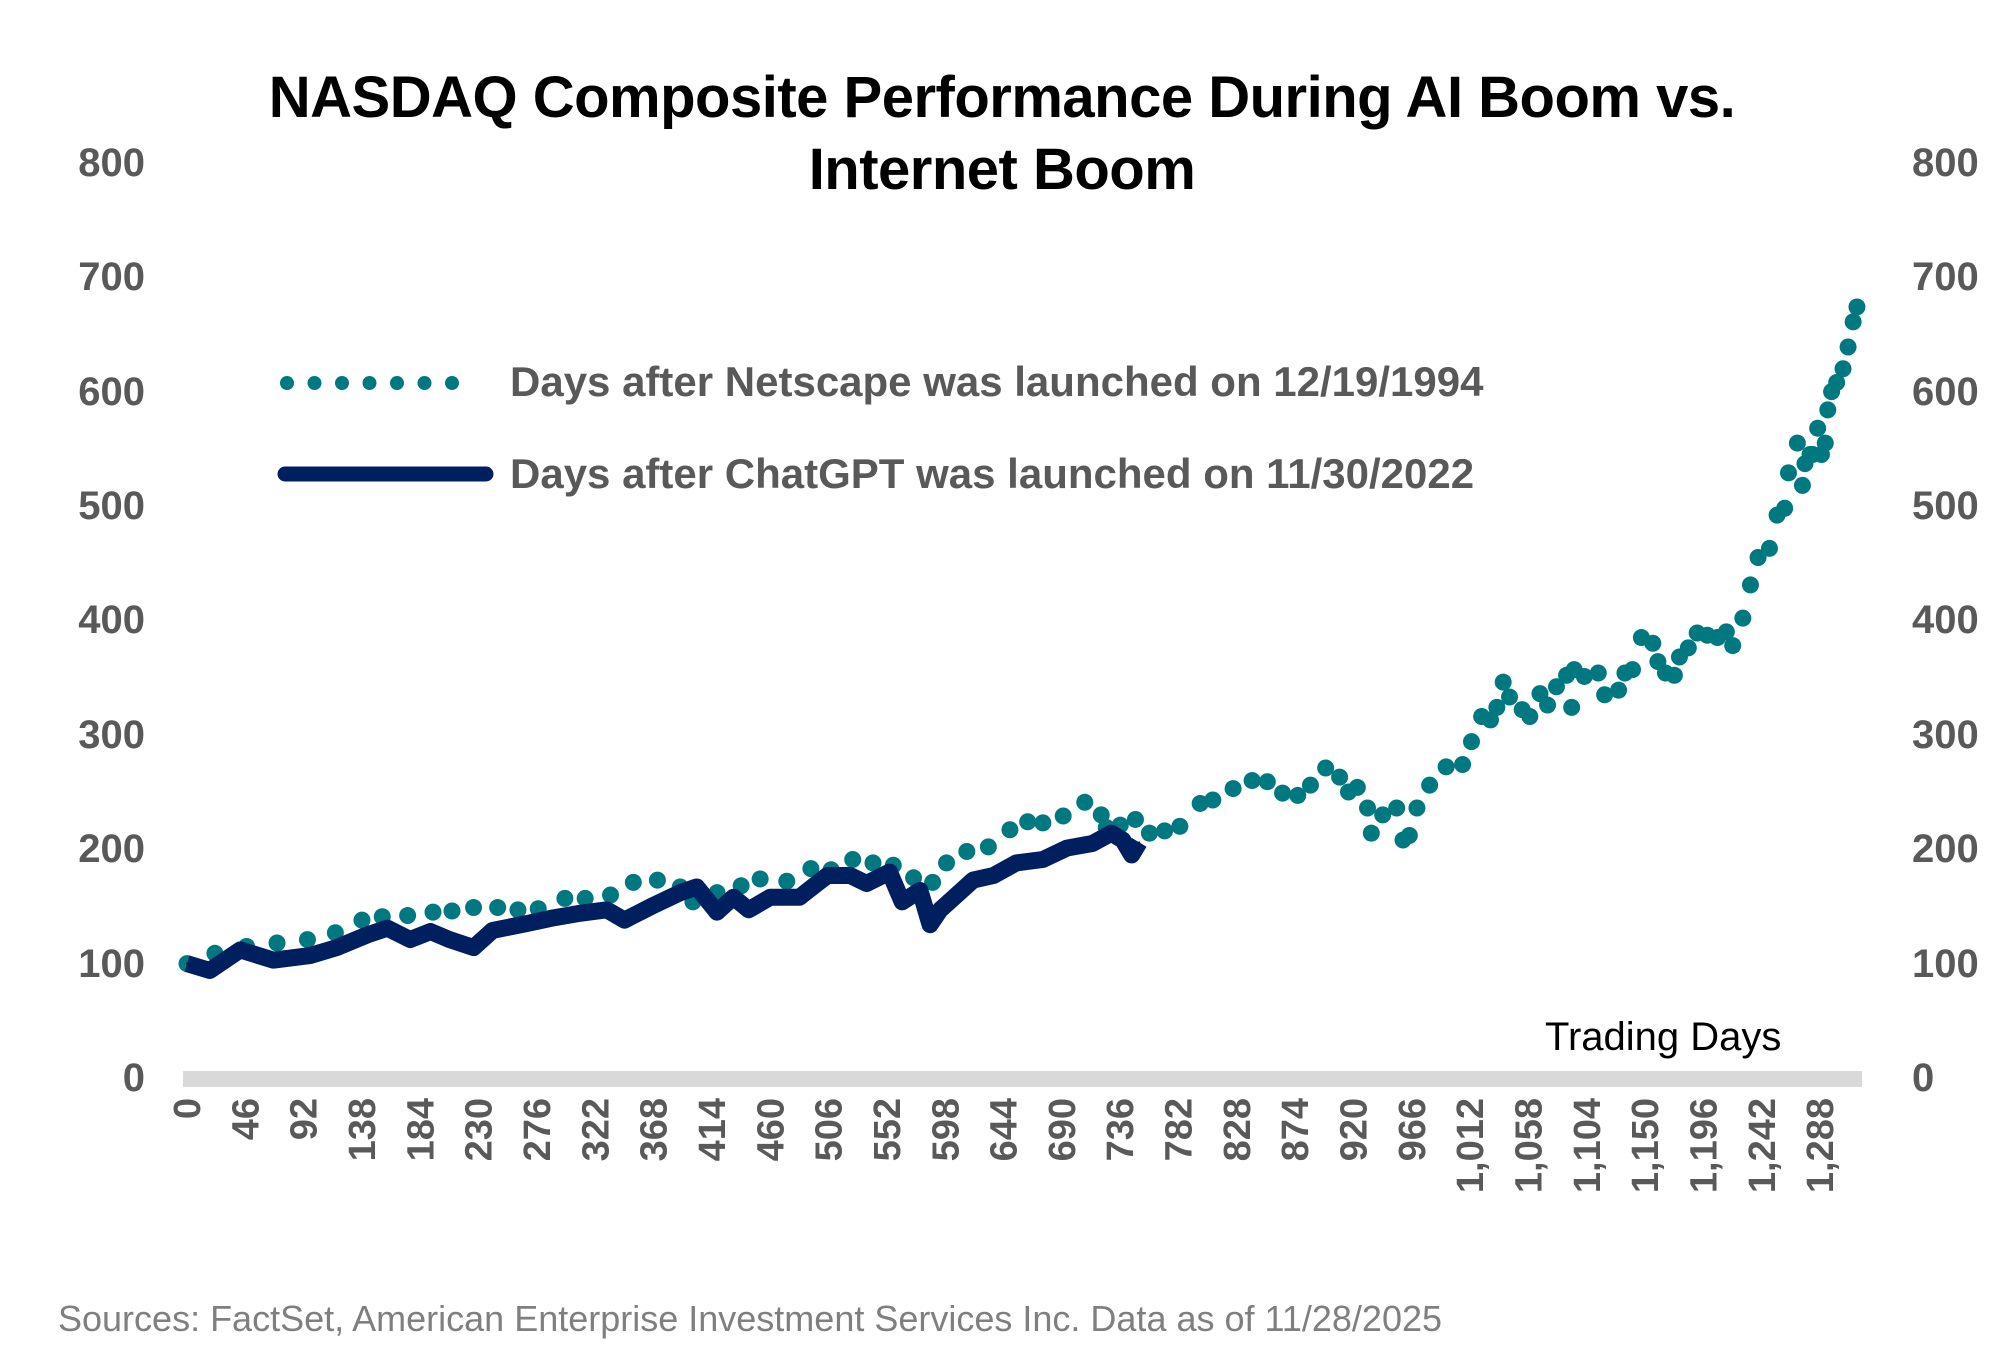  I want to click on y-tick-left-300: 300, so click(111, 734).